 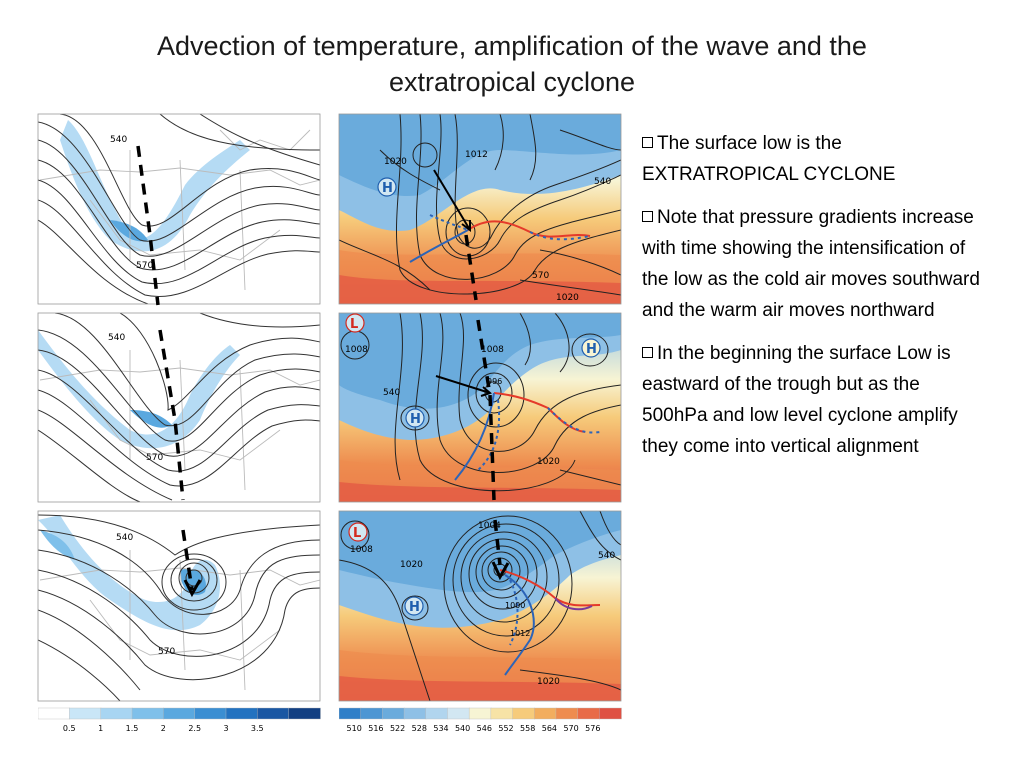 I want to click on thickness-colorbar: 510 516 522 528 534 540 546 552 558 564 570 576, so click(x=480, y=720).